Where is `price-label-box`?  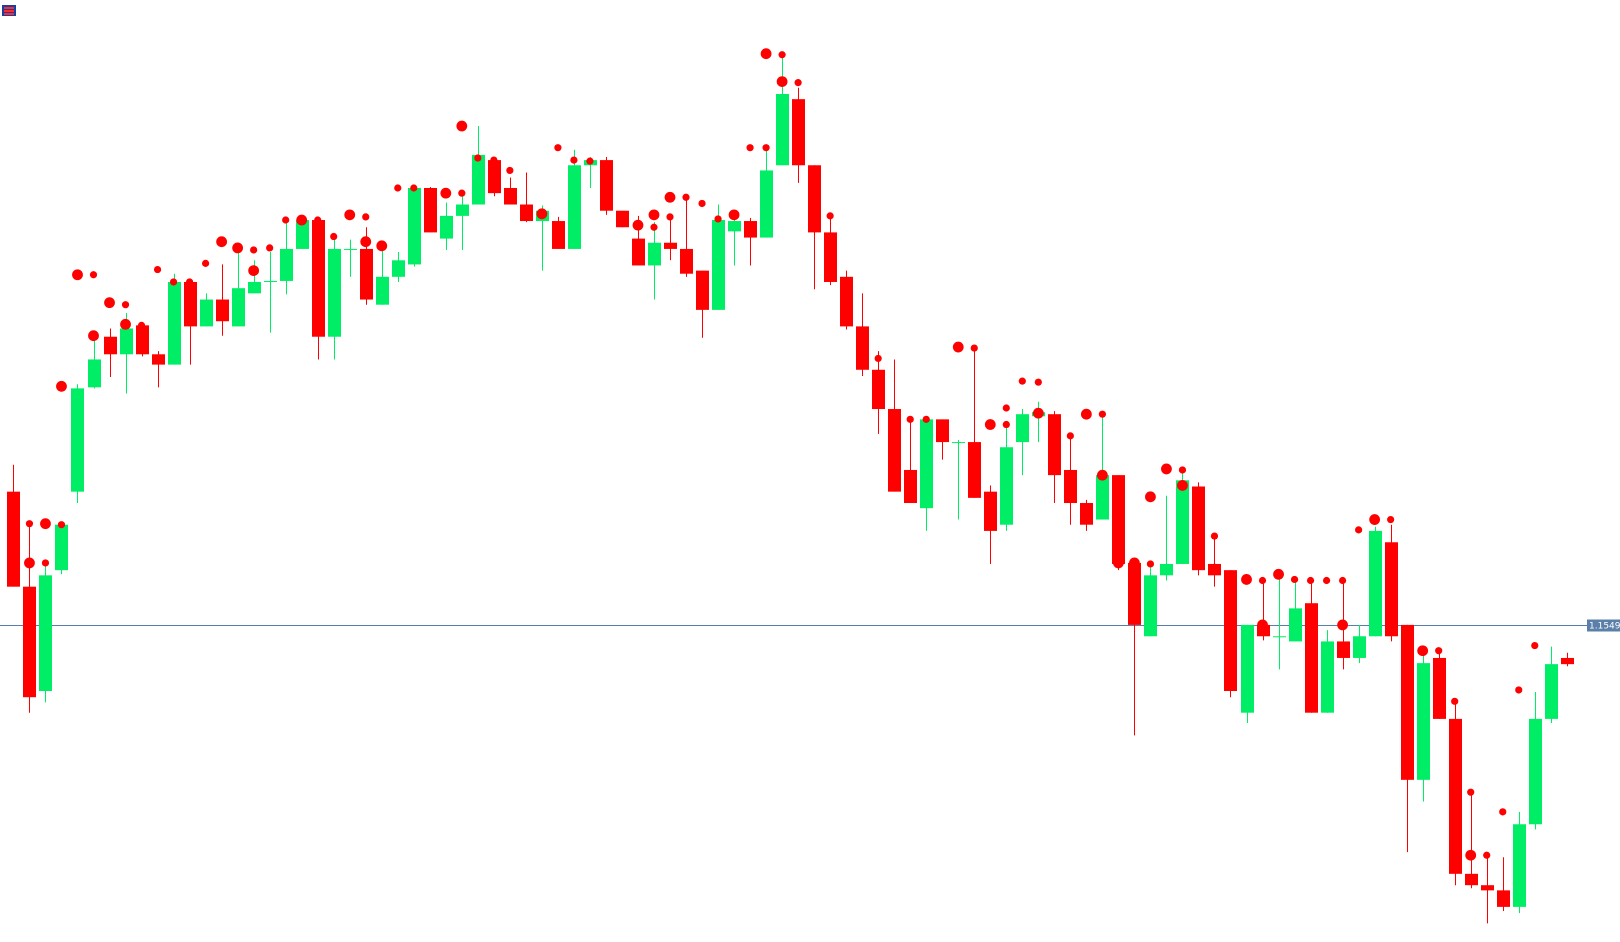 price-label-box is located at coordinates (1603, 625).